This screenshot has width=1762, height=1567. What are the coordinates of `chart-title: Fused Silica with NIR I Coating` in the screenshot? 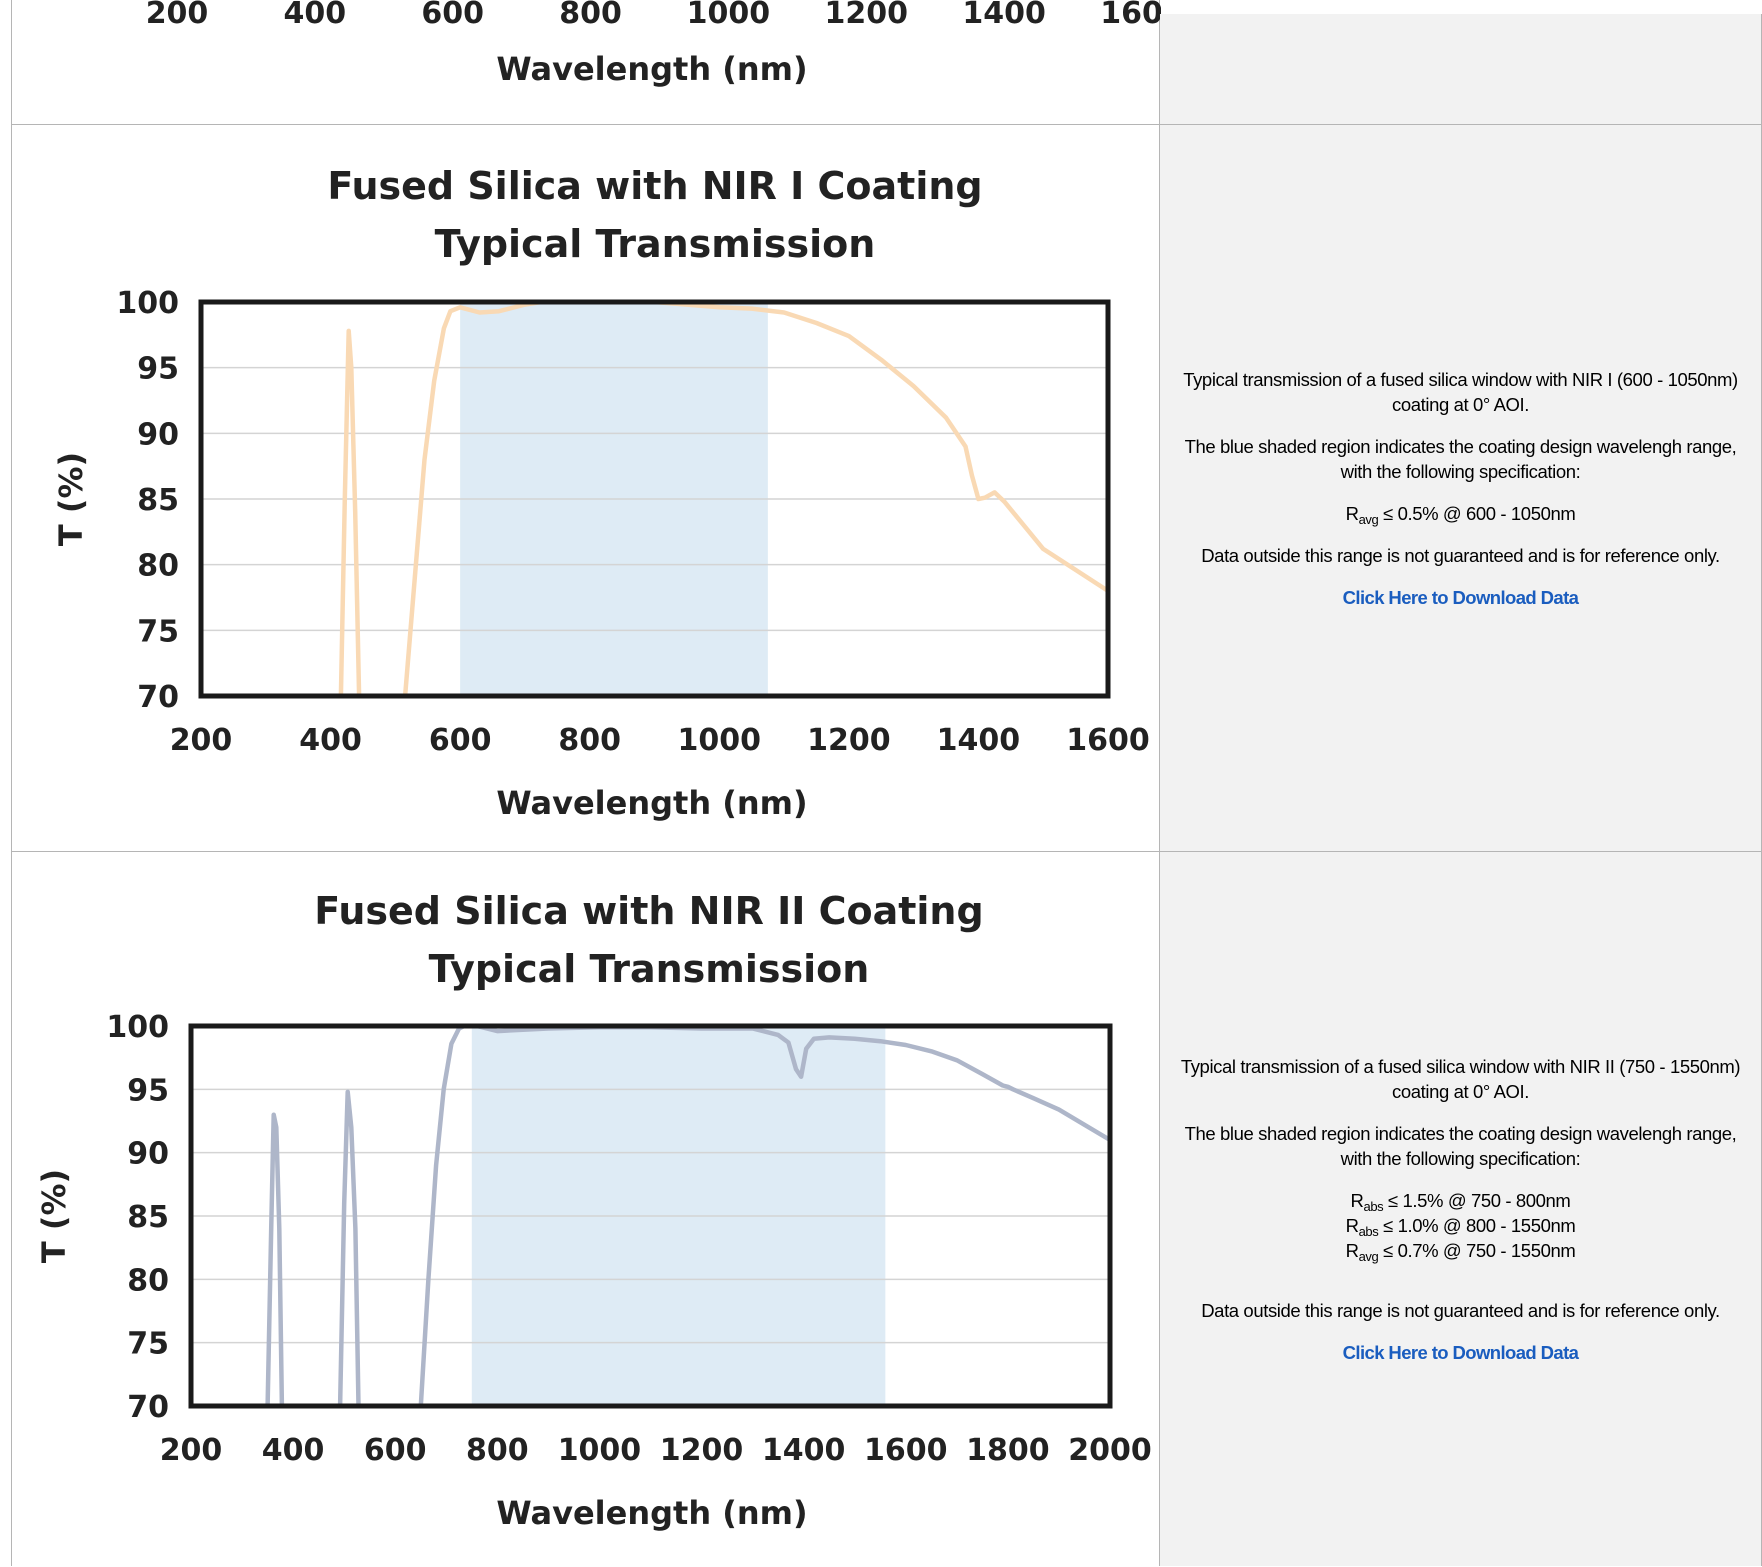 It's located at (654, 186).